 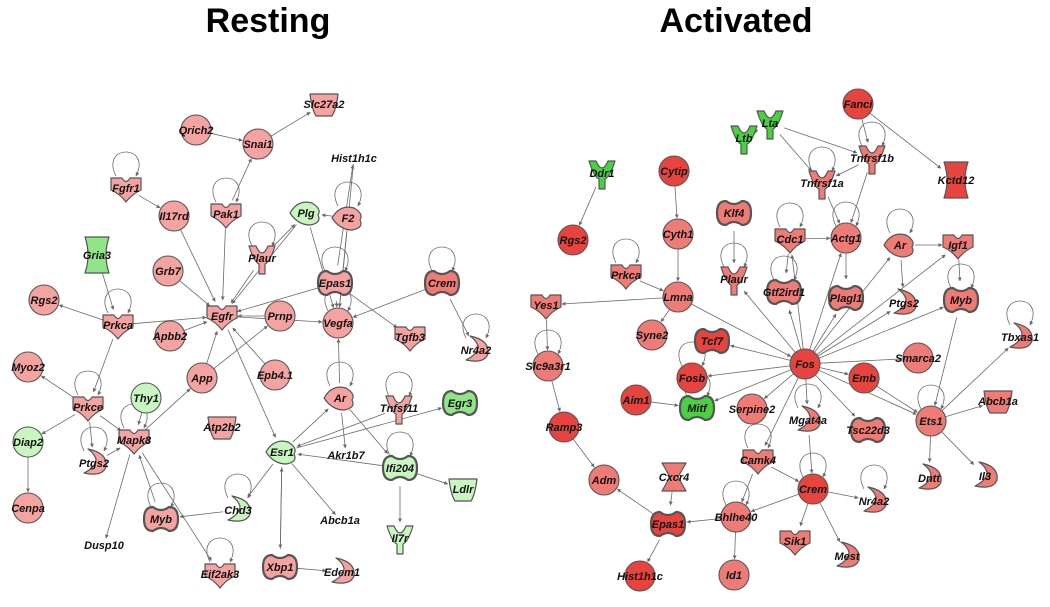 I want to click on node-syne2: Syne2, so click(x=652, y=335).